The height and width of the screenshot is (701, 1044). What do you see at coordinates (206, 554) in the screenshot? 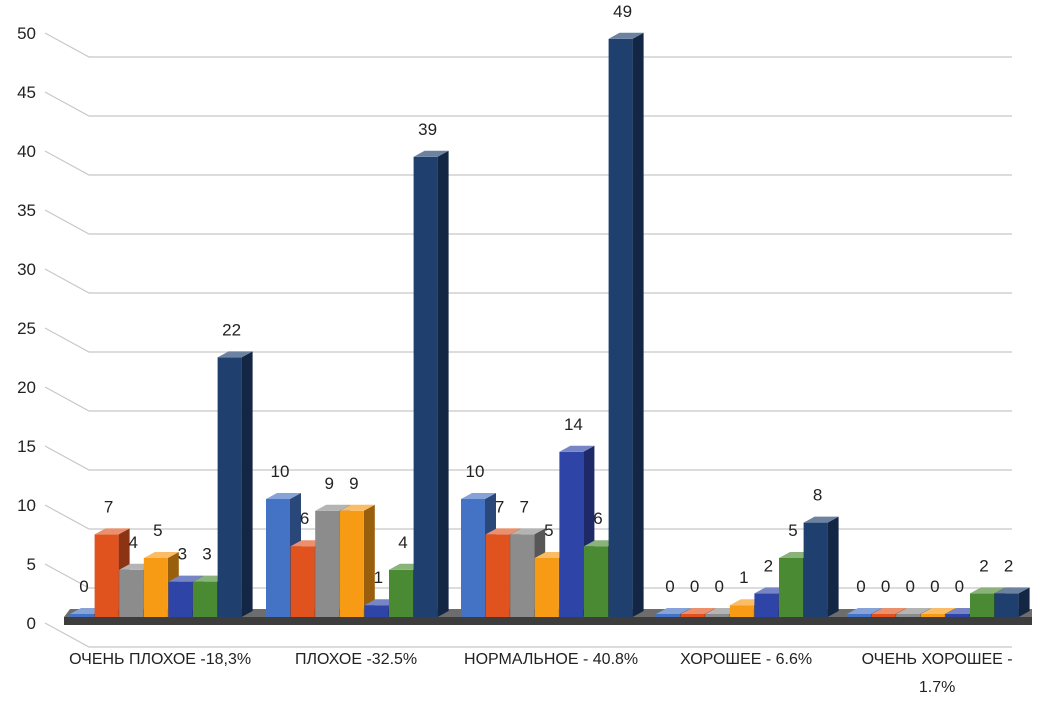
I see `data-label: 3` at bounding box center [206, 554].